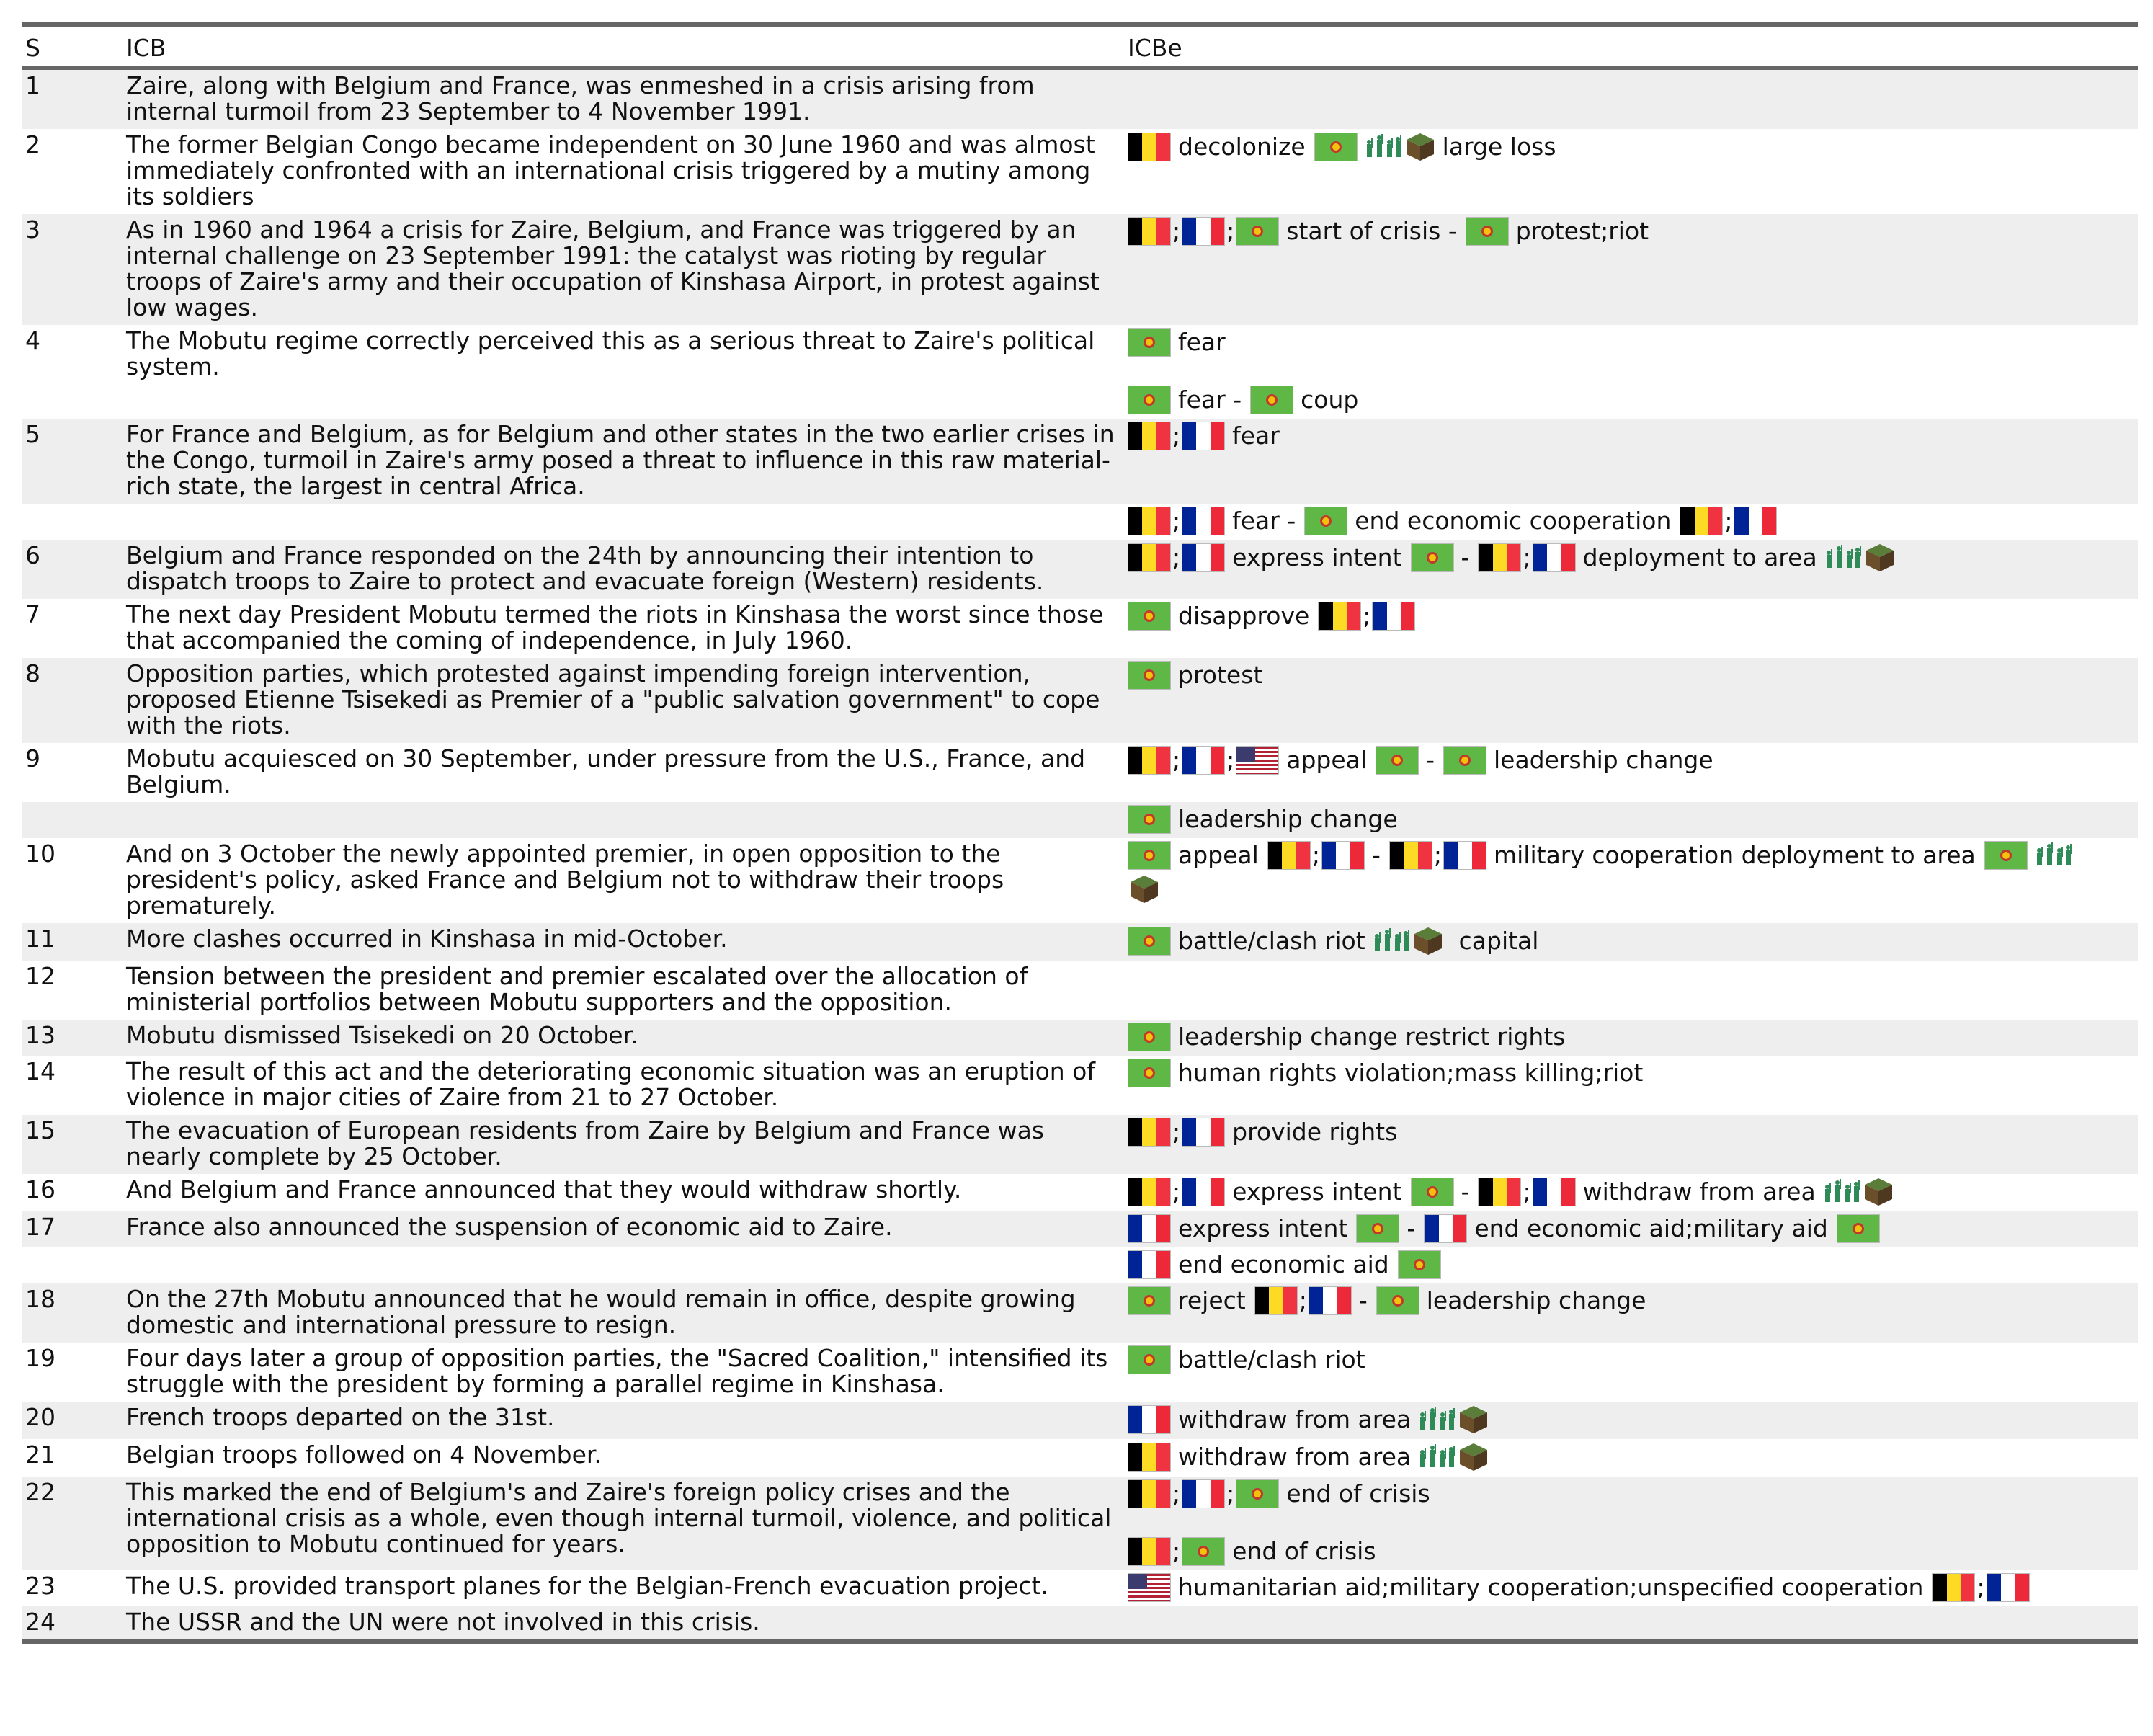 This screenshot has width=2153, height=1736. Describe the element at coordinates (1631, 820) in the screenshot. I see `icbe-events: leadership change` at that location.